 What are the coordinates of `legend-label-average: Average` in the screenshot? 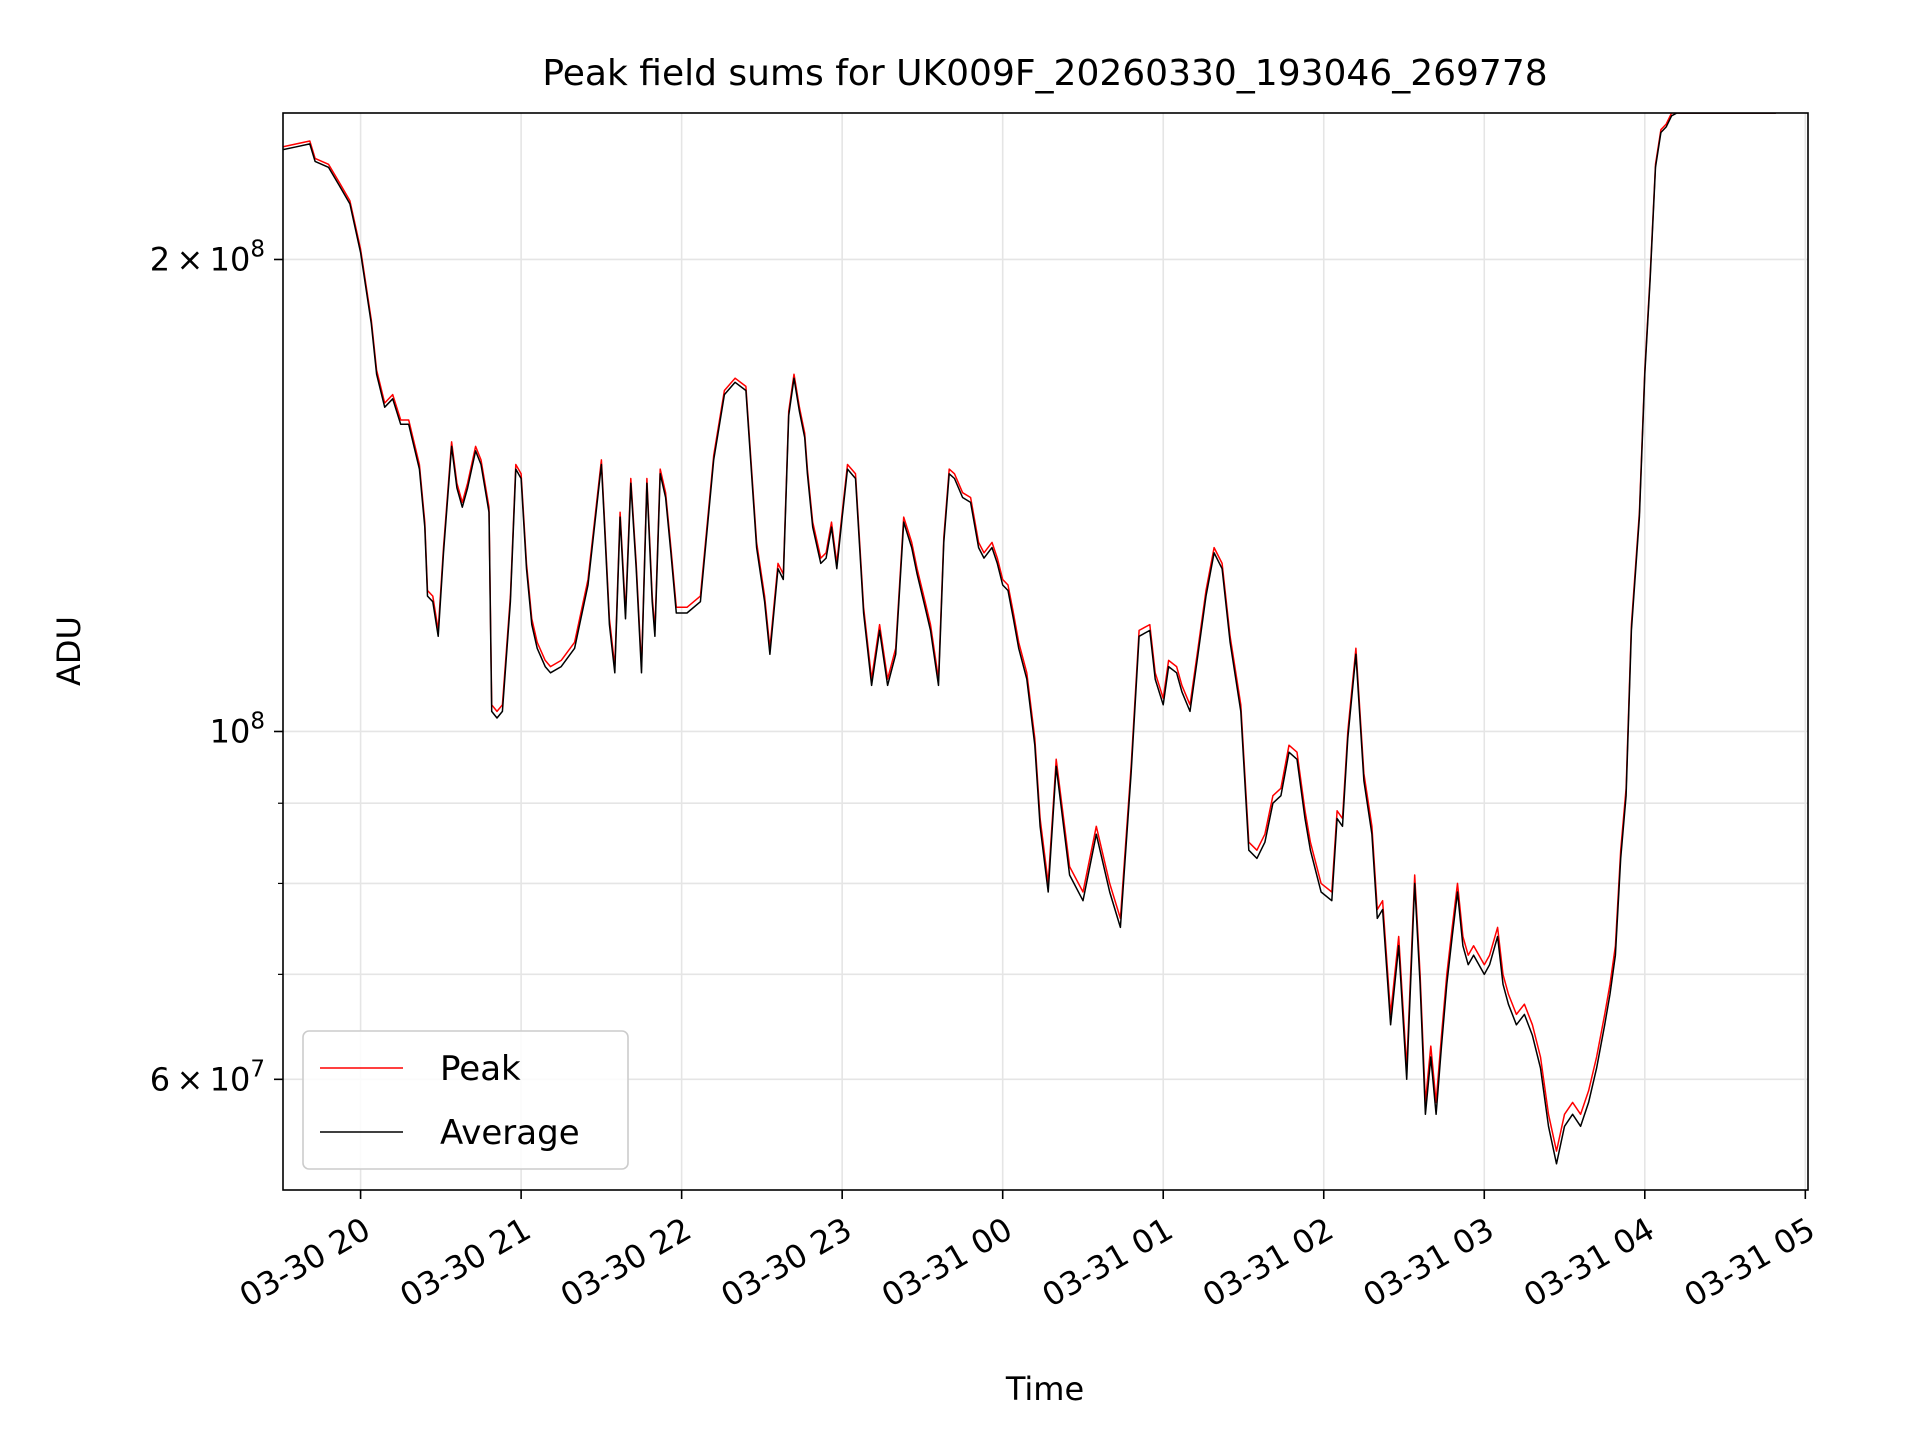 It's located at (510, 1133).